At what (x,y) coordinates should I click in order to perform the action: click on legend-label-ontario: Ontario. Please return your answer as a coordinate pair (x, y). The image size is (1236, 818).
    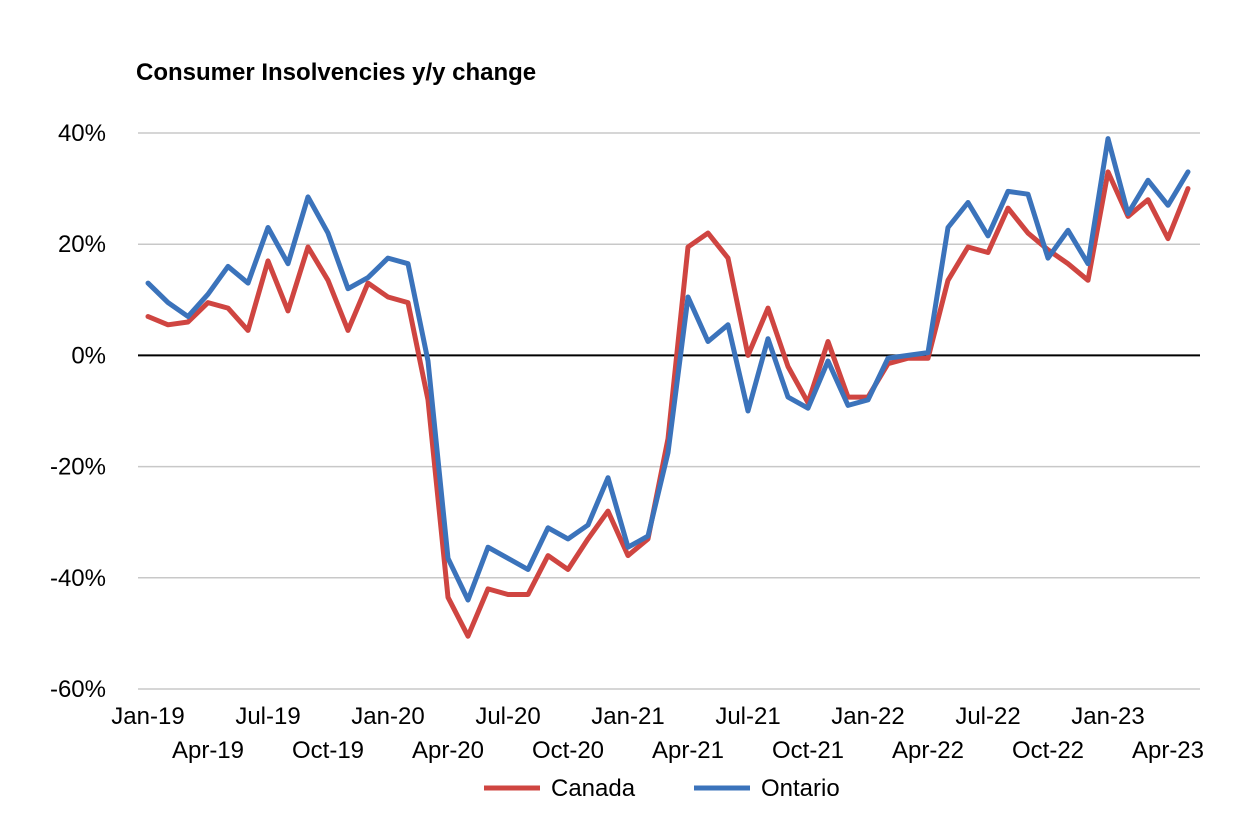
    Looking at the image, I should click on (800, 788).